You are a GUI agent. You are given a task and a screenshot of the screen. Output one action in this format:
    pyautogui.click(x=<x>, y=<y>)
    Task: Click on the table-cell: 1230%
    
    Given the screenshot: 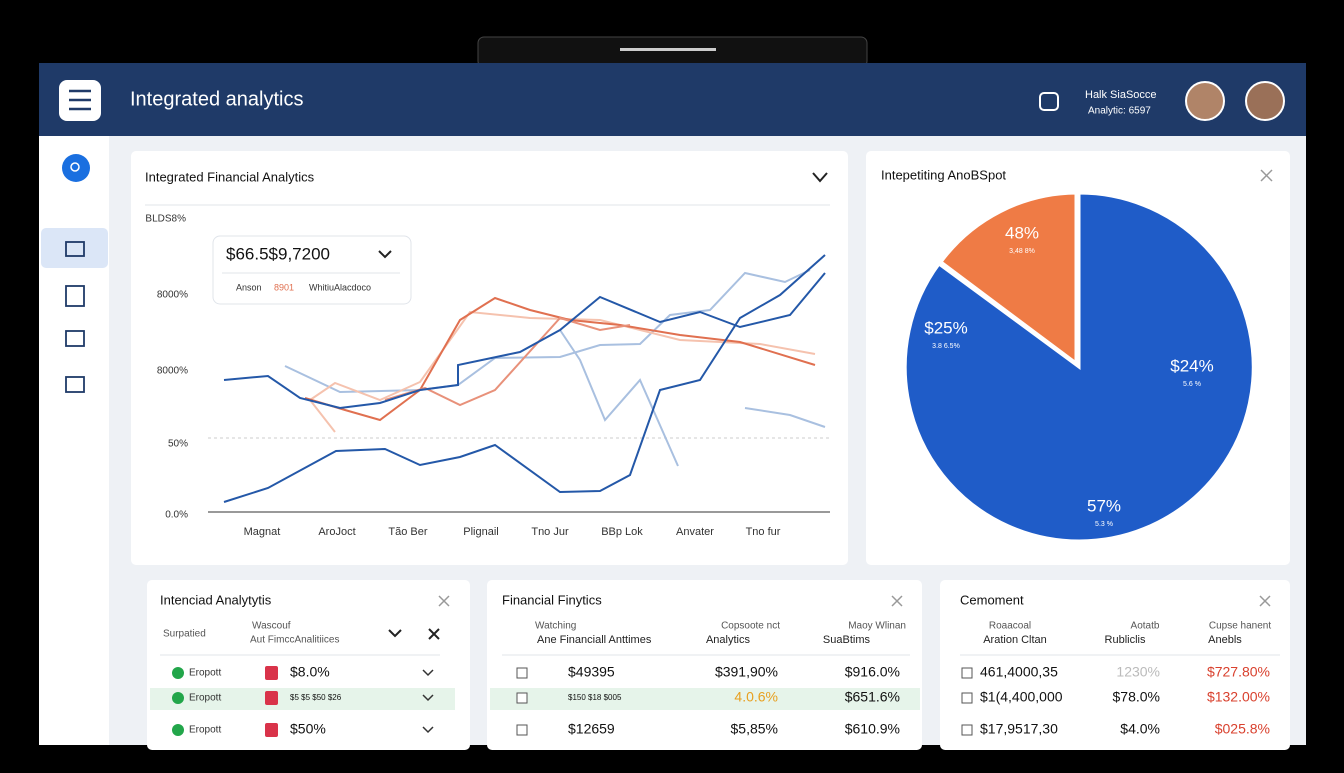 What is the action you would take?
    pyautogui.click(x=1138, y=672)
    